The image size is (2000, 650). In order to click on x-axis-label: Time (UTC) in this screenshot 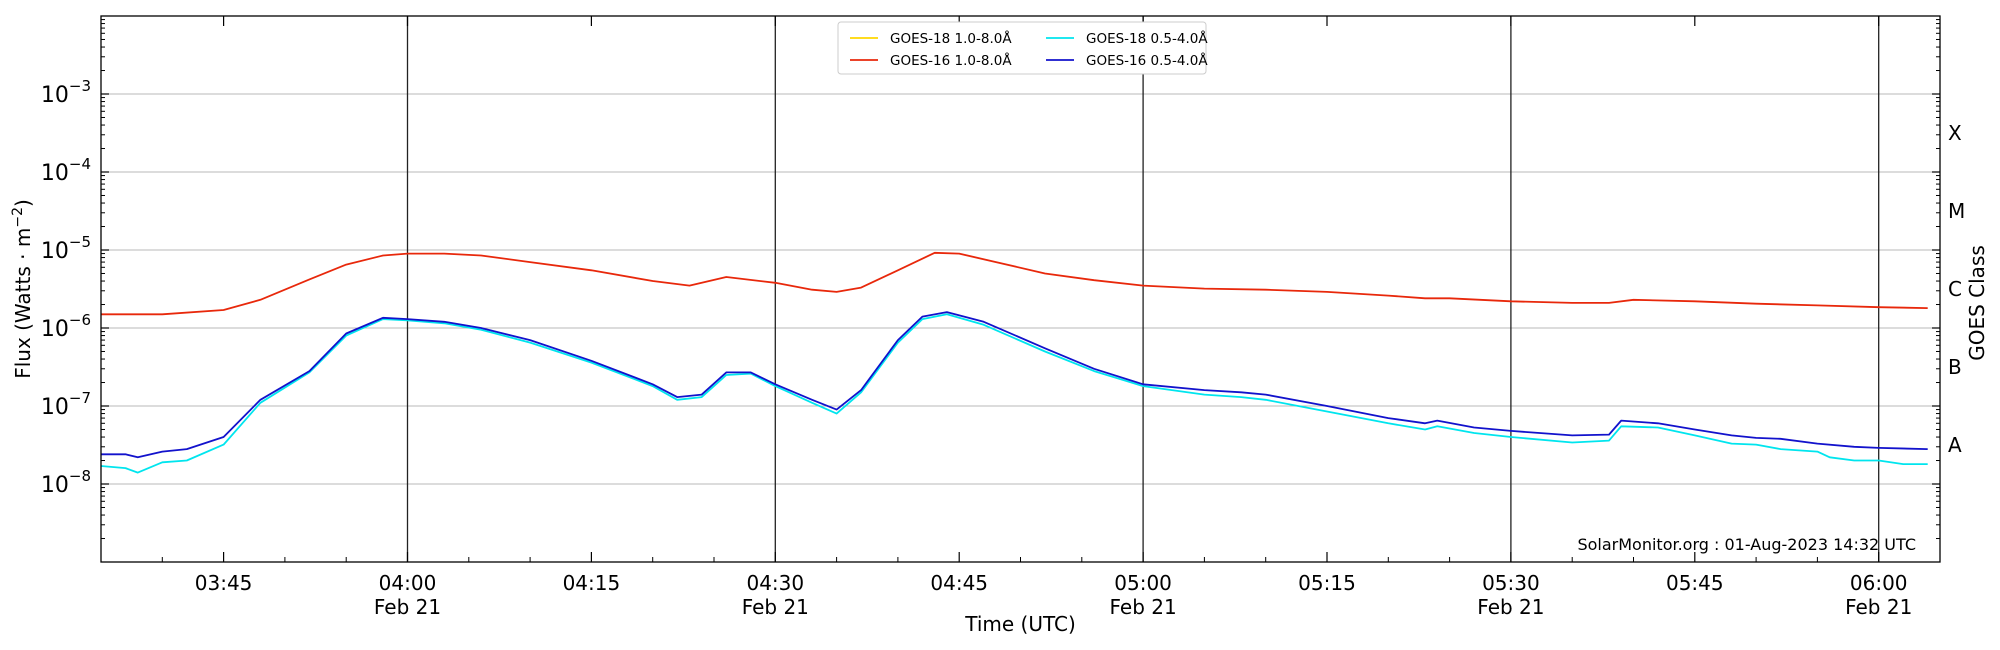, I will do `click(1020, 624)`.